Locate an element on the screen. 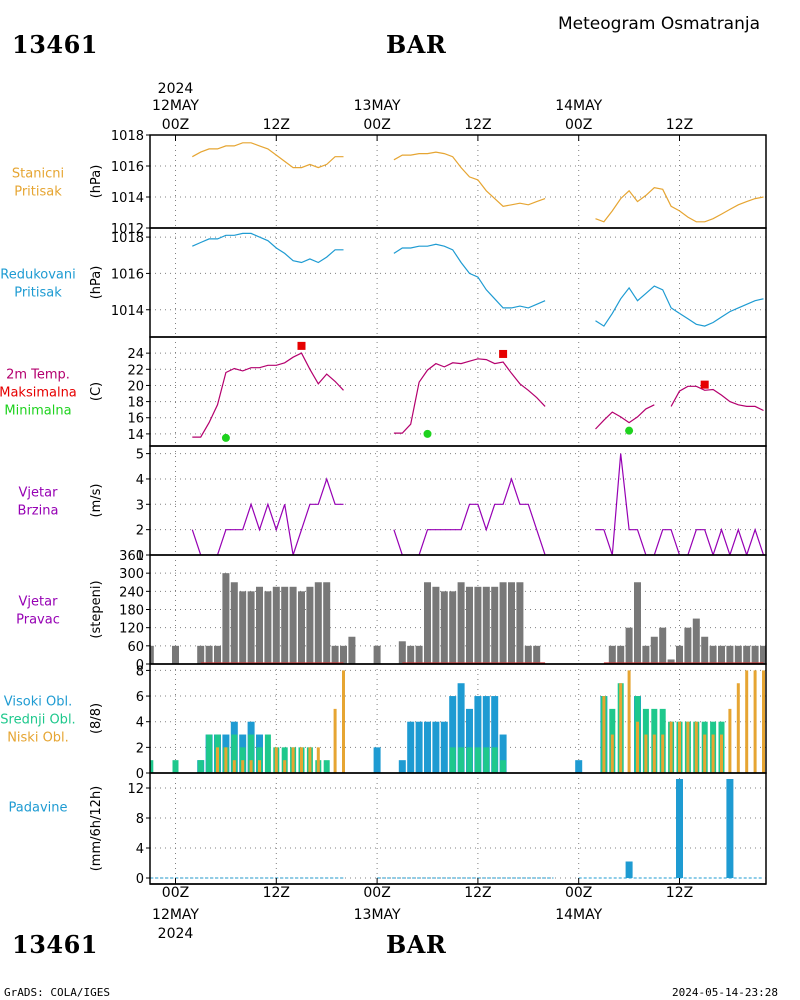  y-axis-label: (m/s) is located at coordinates (96, 501).